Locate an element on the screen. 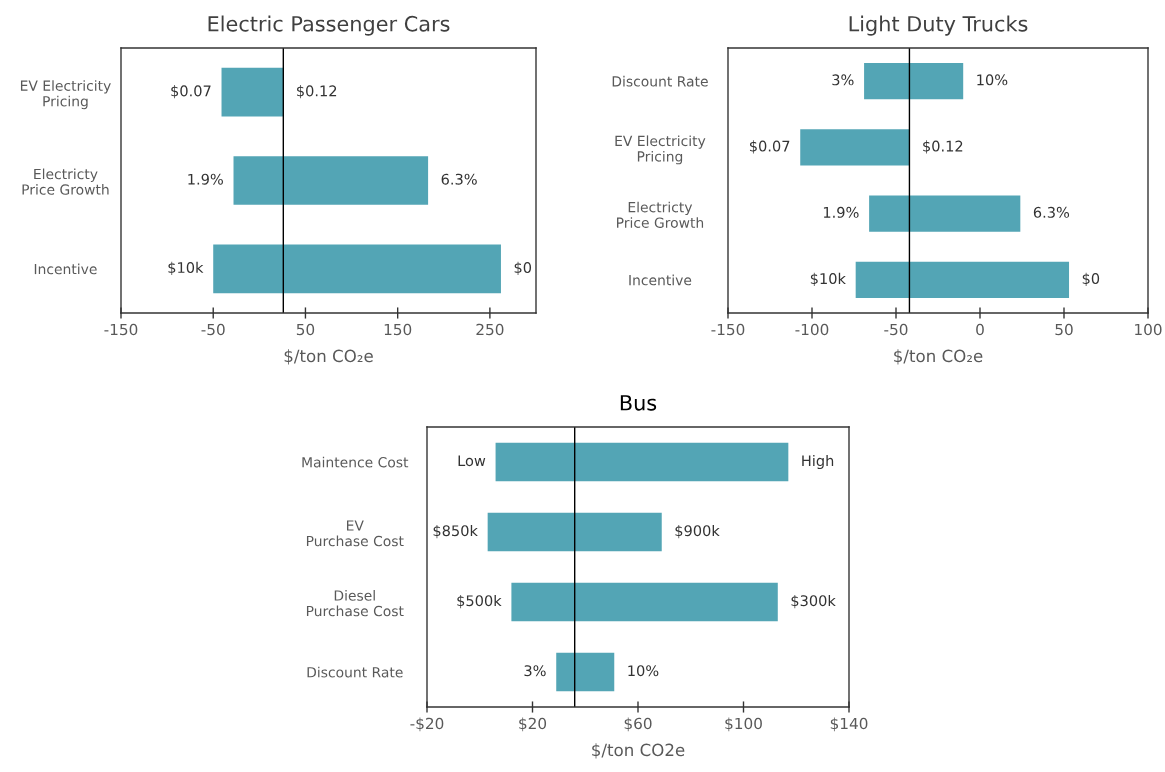  annotation: $900k is located at coordinates (697, 531).